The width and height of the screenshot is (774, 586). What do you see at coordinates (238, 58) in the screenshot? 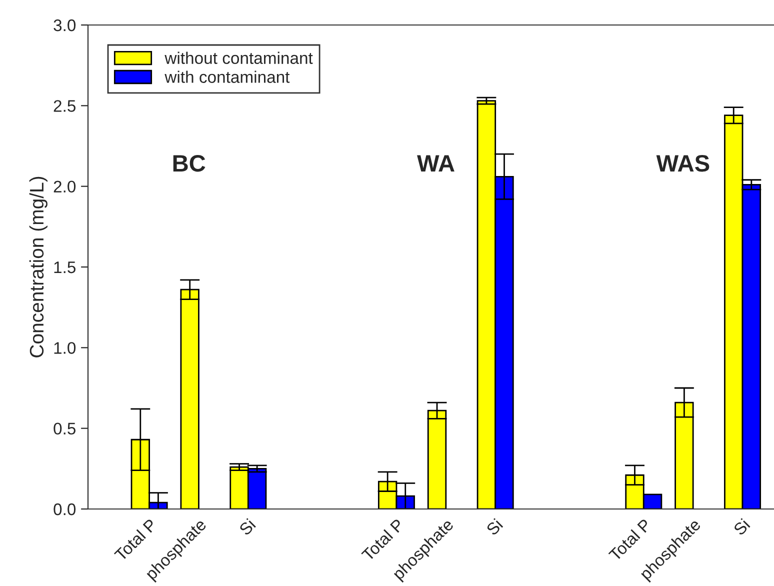
I see `legend-label: without contaminant` at bounding box center [238, 58].